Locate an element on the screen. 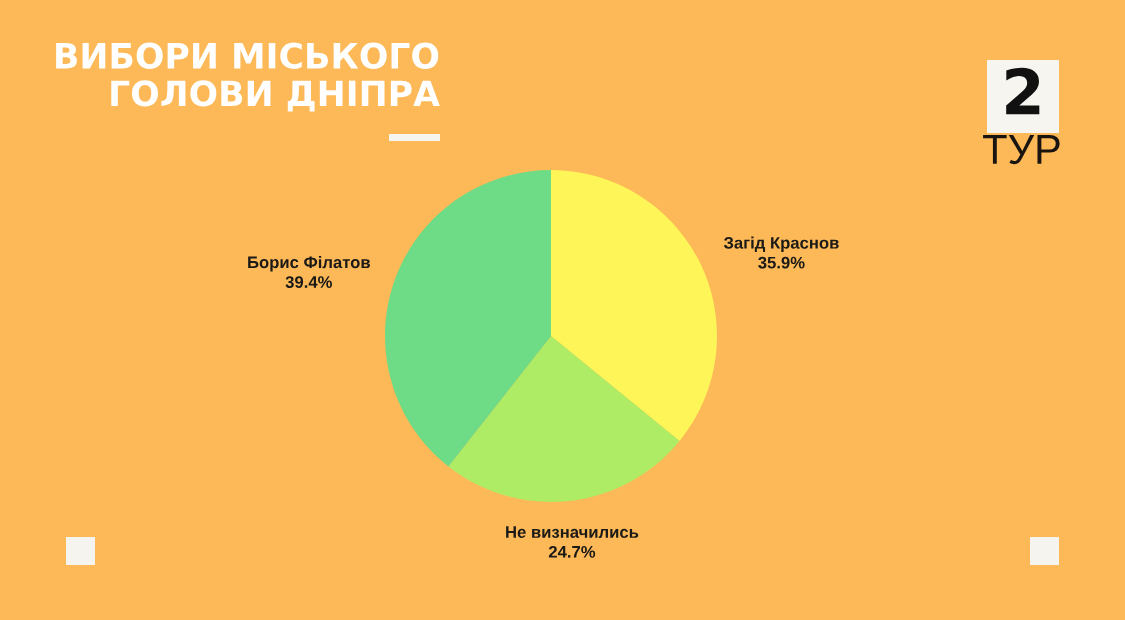  data-label: 39.4% is located at coordinates (308, 282).